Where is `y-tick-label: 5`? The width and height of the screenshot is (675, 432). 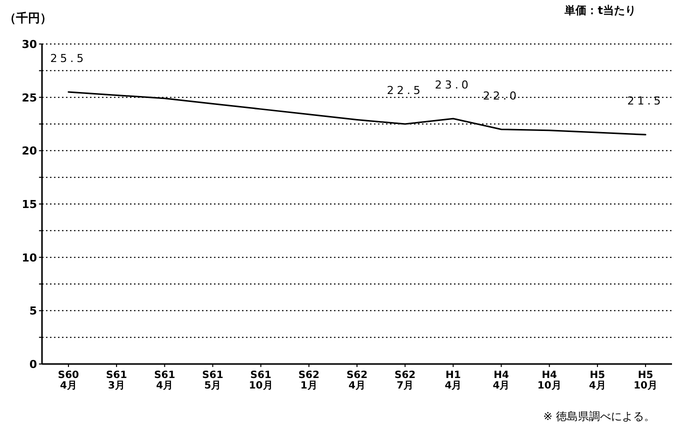 y-tick-label: 5 is located at coordinates (33, 311).